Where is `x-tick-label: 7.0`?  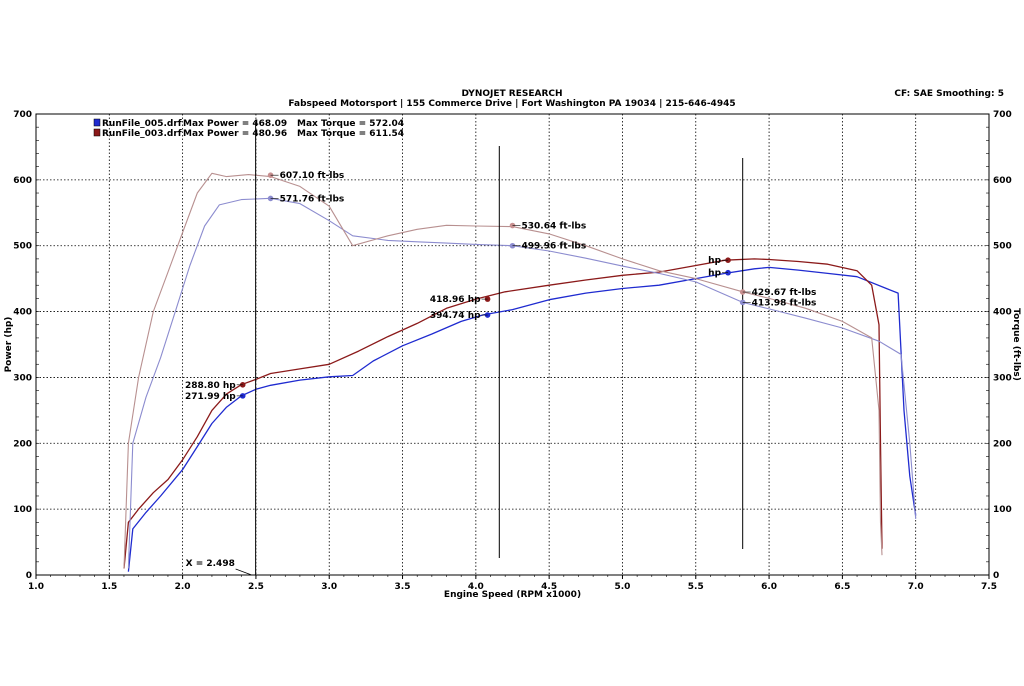
x-tick-label: 7.0 is located at coordinates (916, 587).